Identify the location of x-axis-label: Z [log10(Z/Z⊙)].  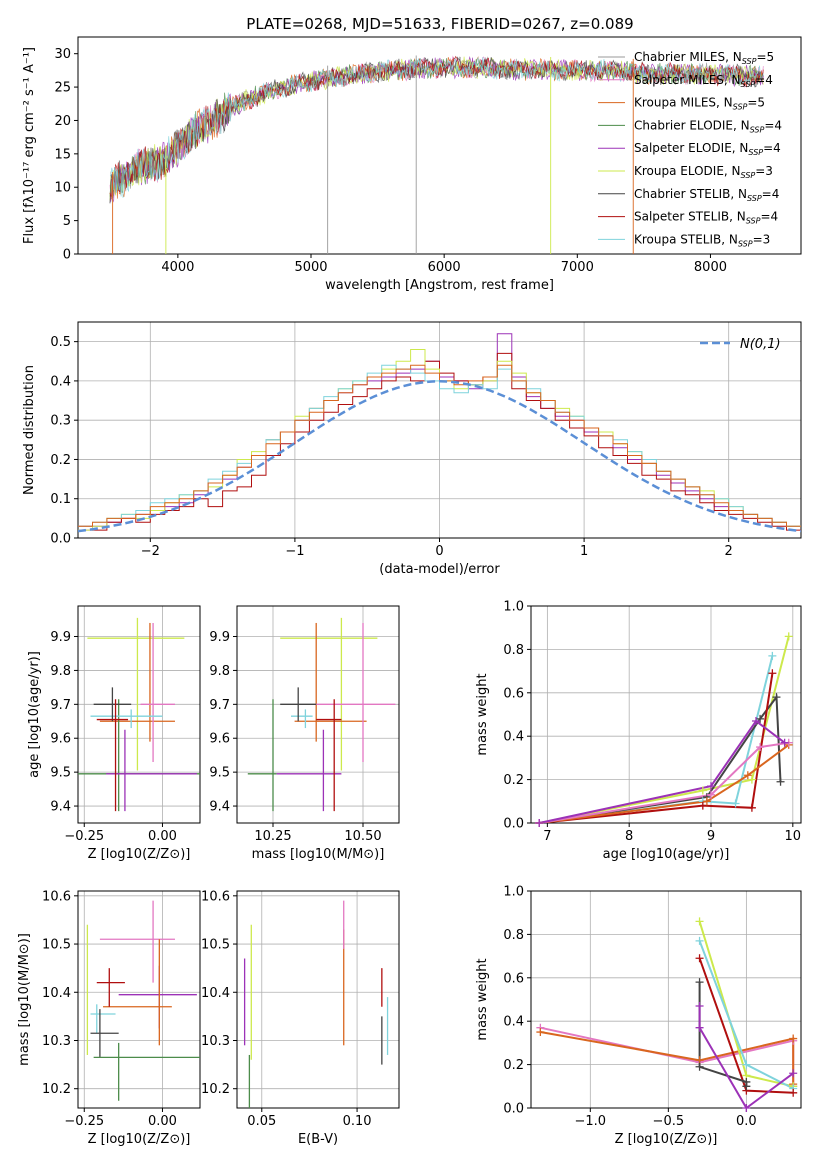
(139, 854).